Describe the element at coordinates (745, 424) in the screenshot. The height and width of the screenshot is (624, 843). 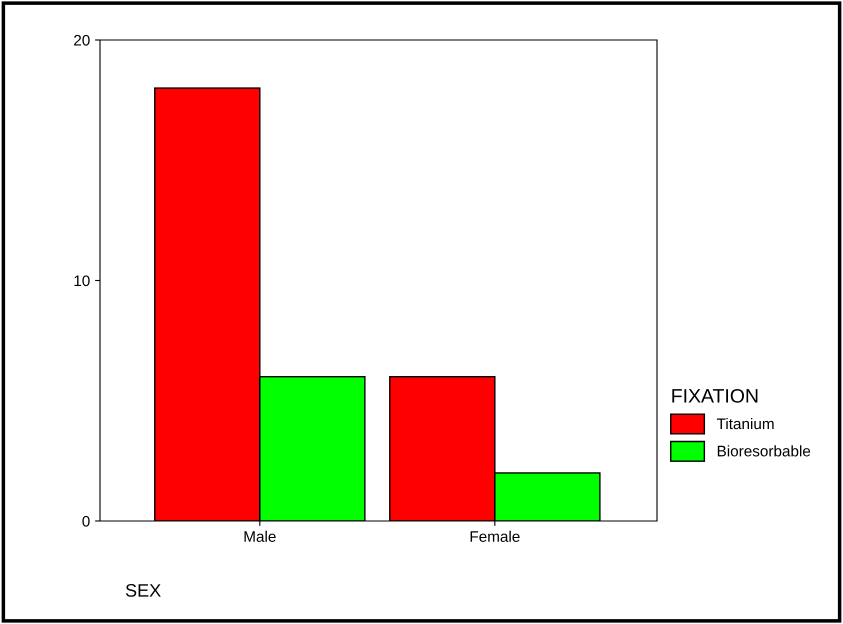
I see `legend-label: Titanium` at that location.